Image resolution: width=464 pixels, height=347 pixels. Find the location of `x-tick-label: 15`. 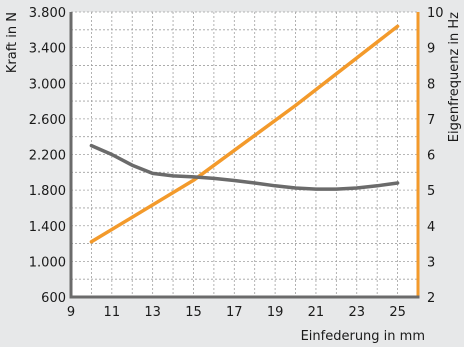

x-tick-label: 15 is located at coordinates (193, 312).